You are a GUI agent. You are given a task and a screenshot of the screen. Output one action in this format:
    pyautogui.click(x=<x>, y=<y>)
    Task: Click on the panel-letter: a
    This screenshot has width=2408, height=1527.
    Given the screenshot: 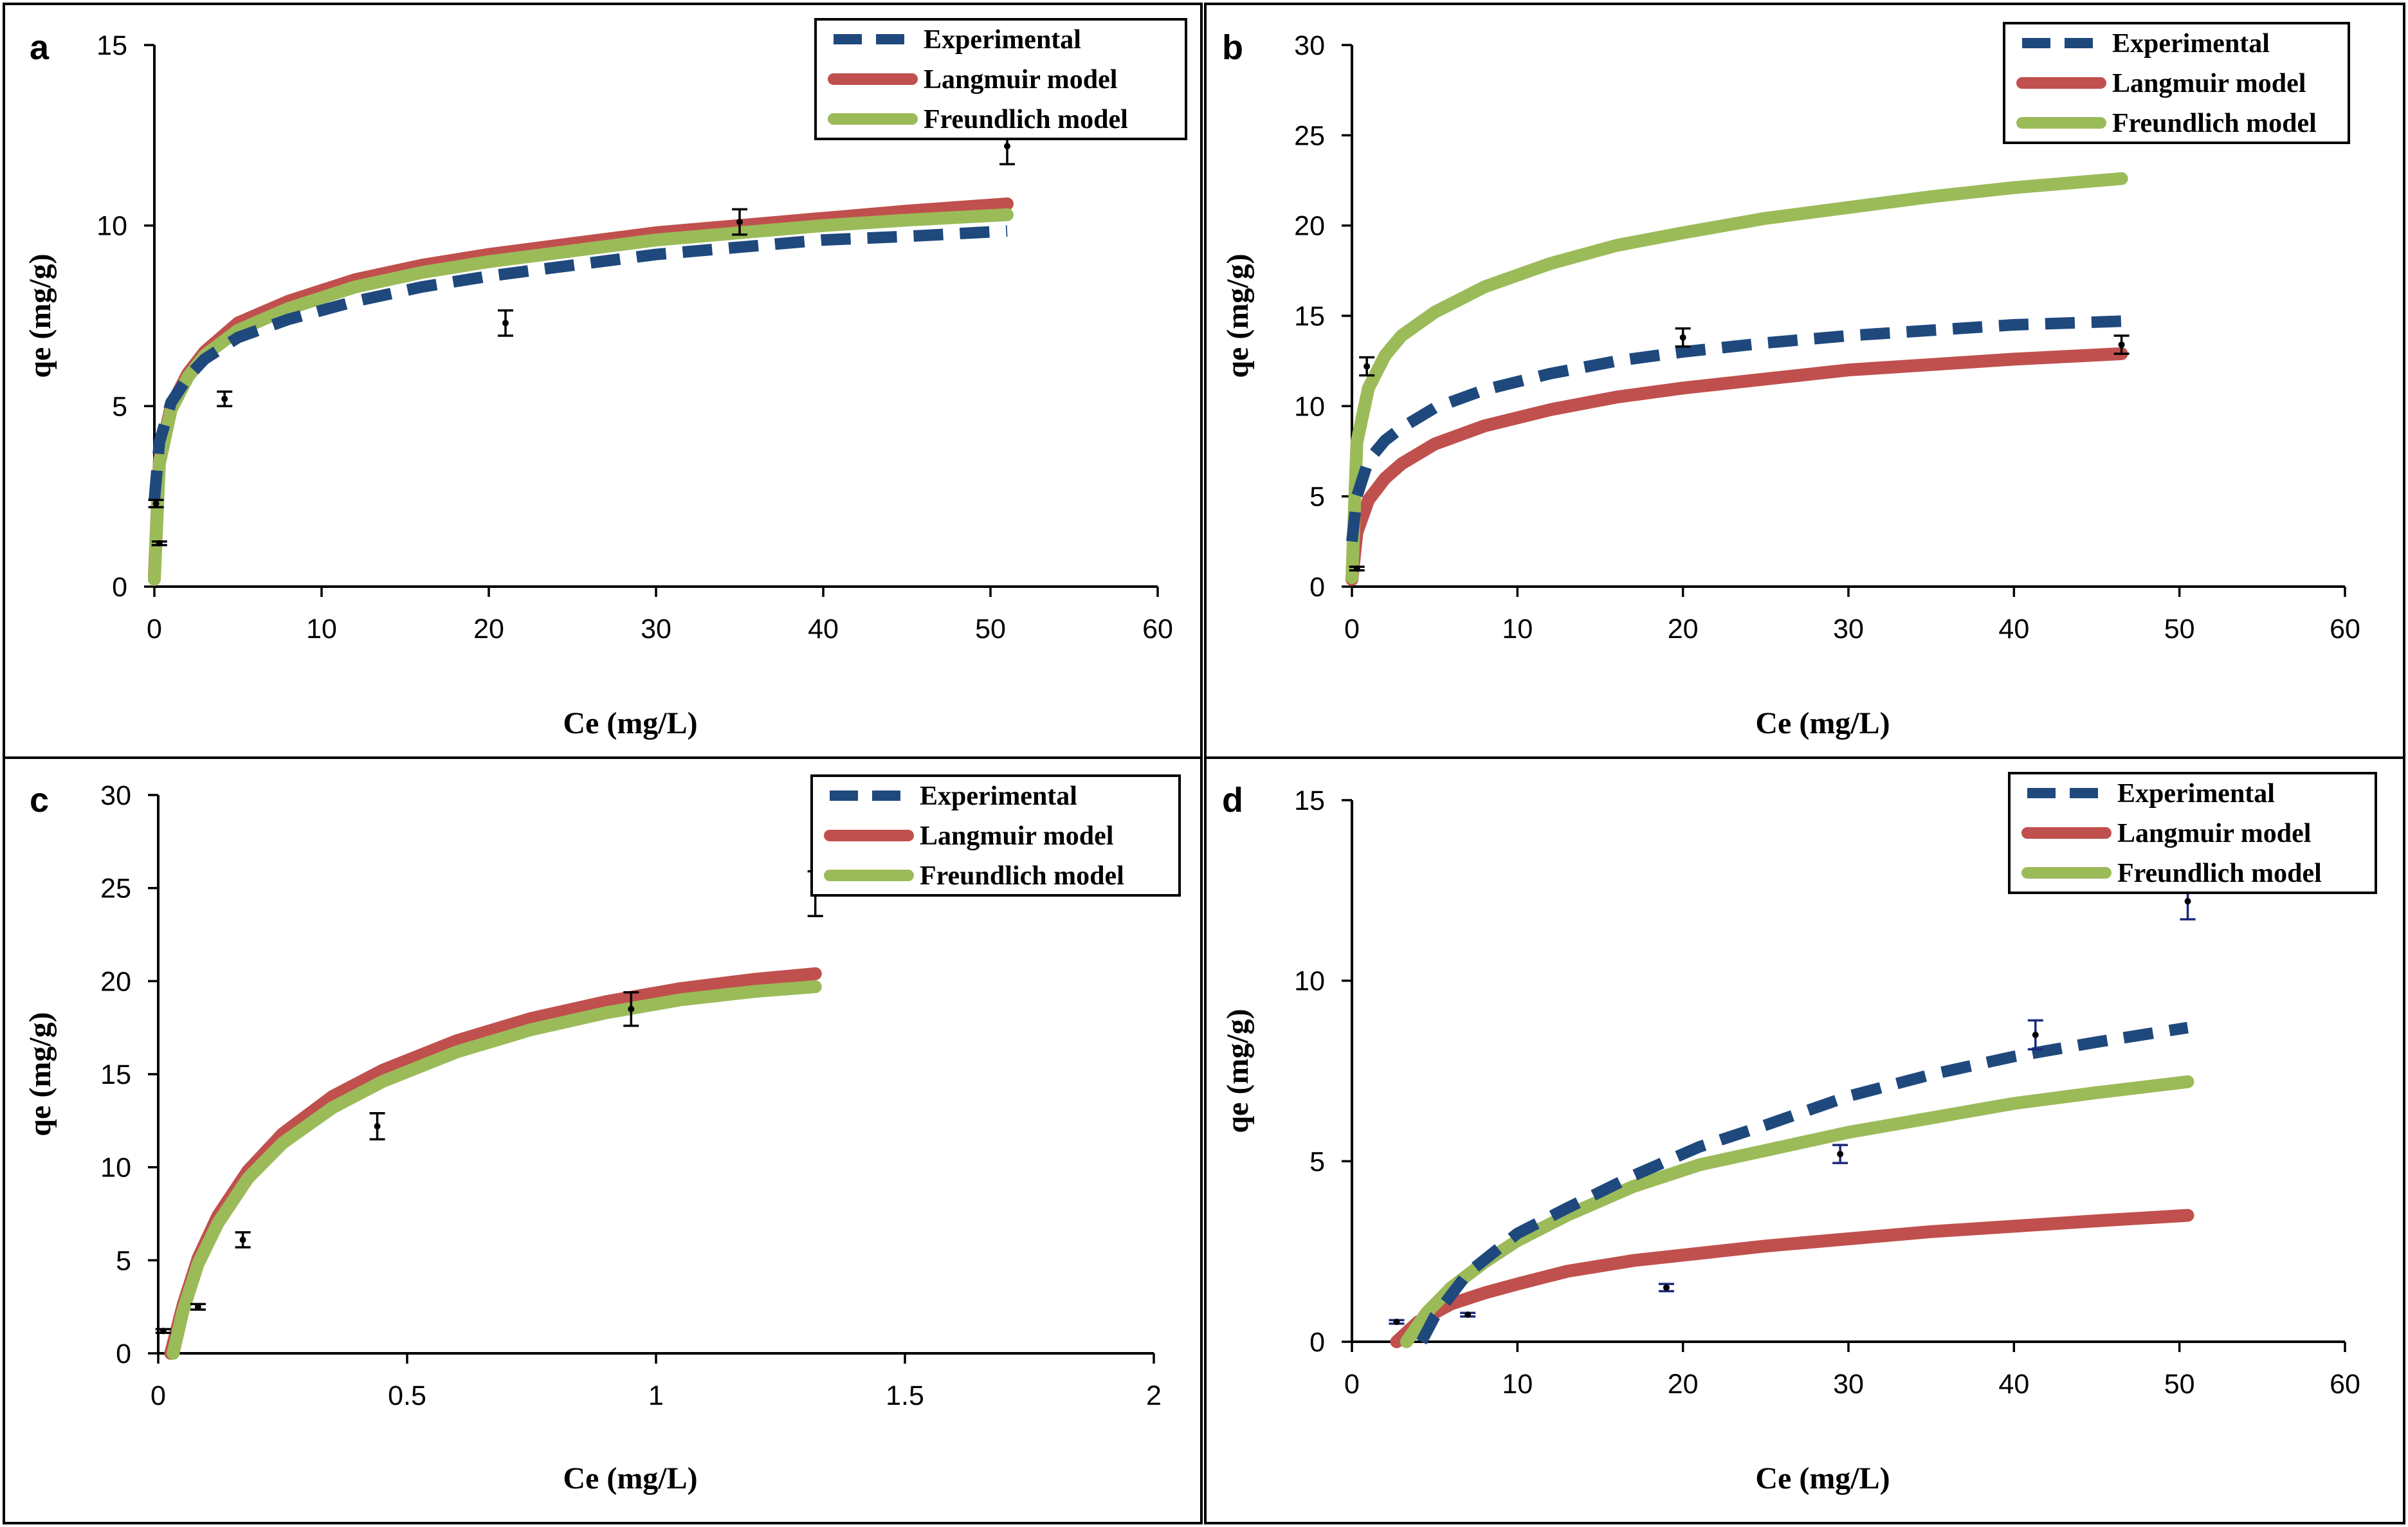 What is the action you would take?
    pyautogui.click(x=40, y=48)
    